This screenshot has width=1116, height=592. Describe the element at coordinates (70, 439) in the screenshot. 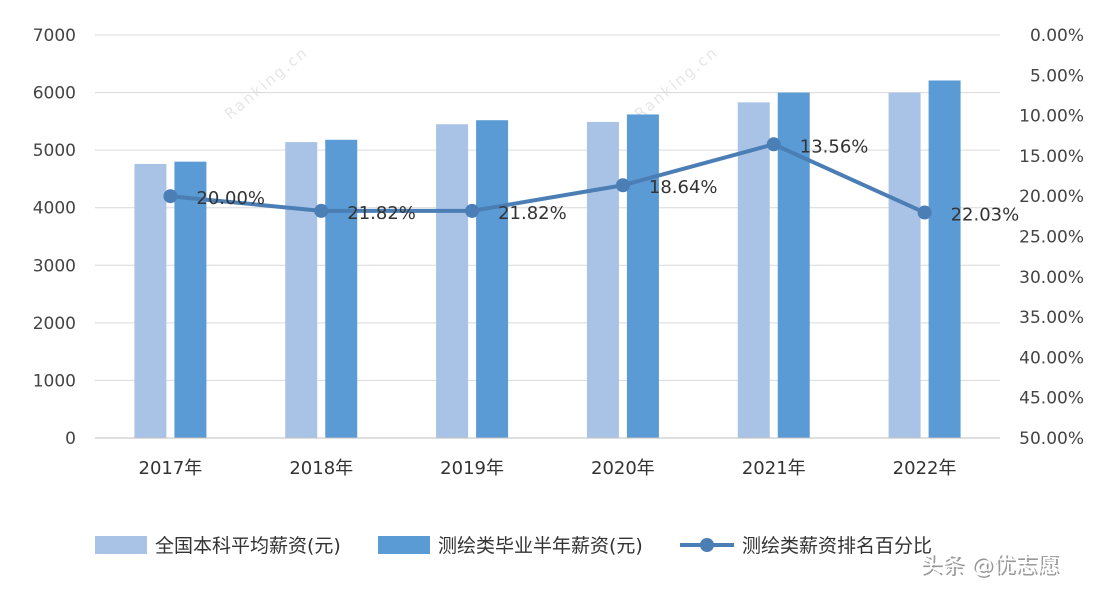

I see `left-tick-label: 0` at that location.